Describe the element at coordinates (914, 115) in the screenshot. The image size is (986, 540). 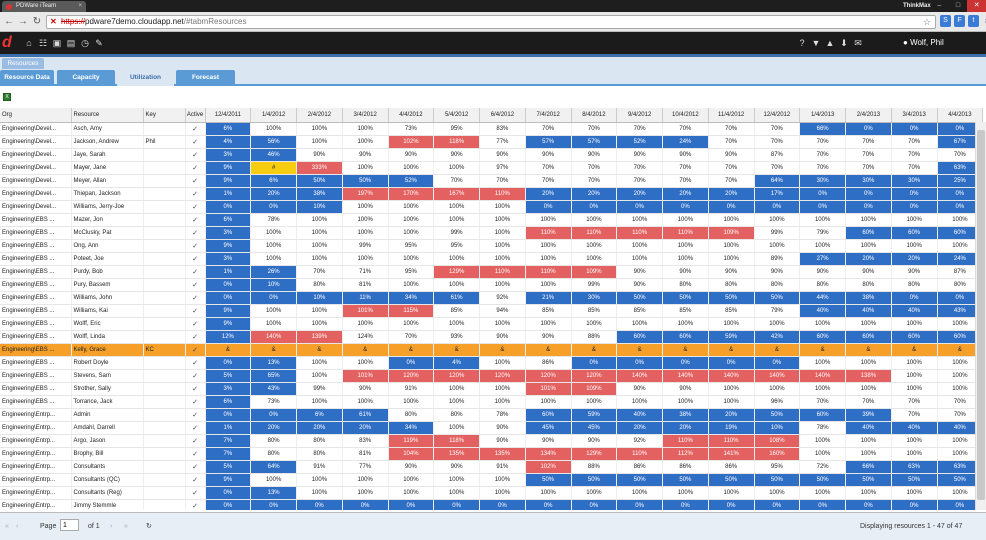
I see `column-header: 3/4/2013` at that location.